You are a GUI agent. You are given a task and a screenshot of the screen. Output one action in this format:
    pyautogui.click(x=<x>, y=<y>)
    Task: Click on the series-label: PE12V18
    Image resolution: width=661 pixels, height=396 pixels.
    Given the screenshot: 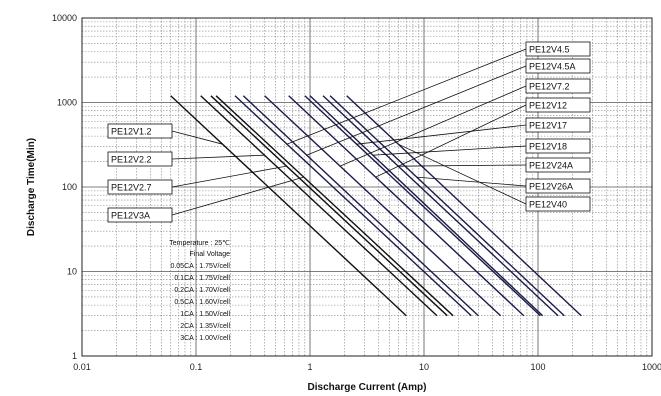 What is the action you would take?
    pyautogui.click(x=548, y=147)
    